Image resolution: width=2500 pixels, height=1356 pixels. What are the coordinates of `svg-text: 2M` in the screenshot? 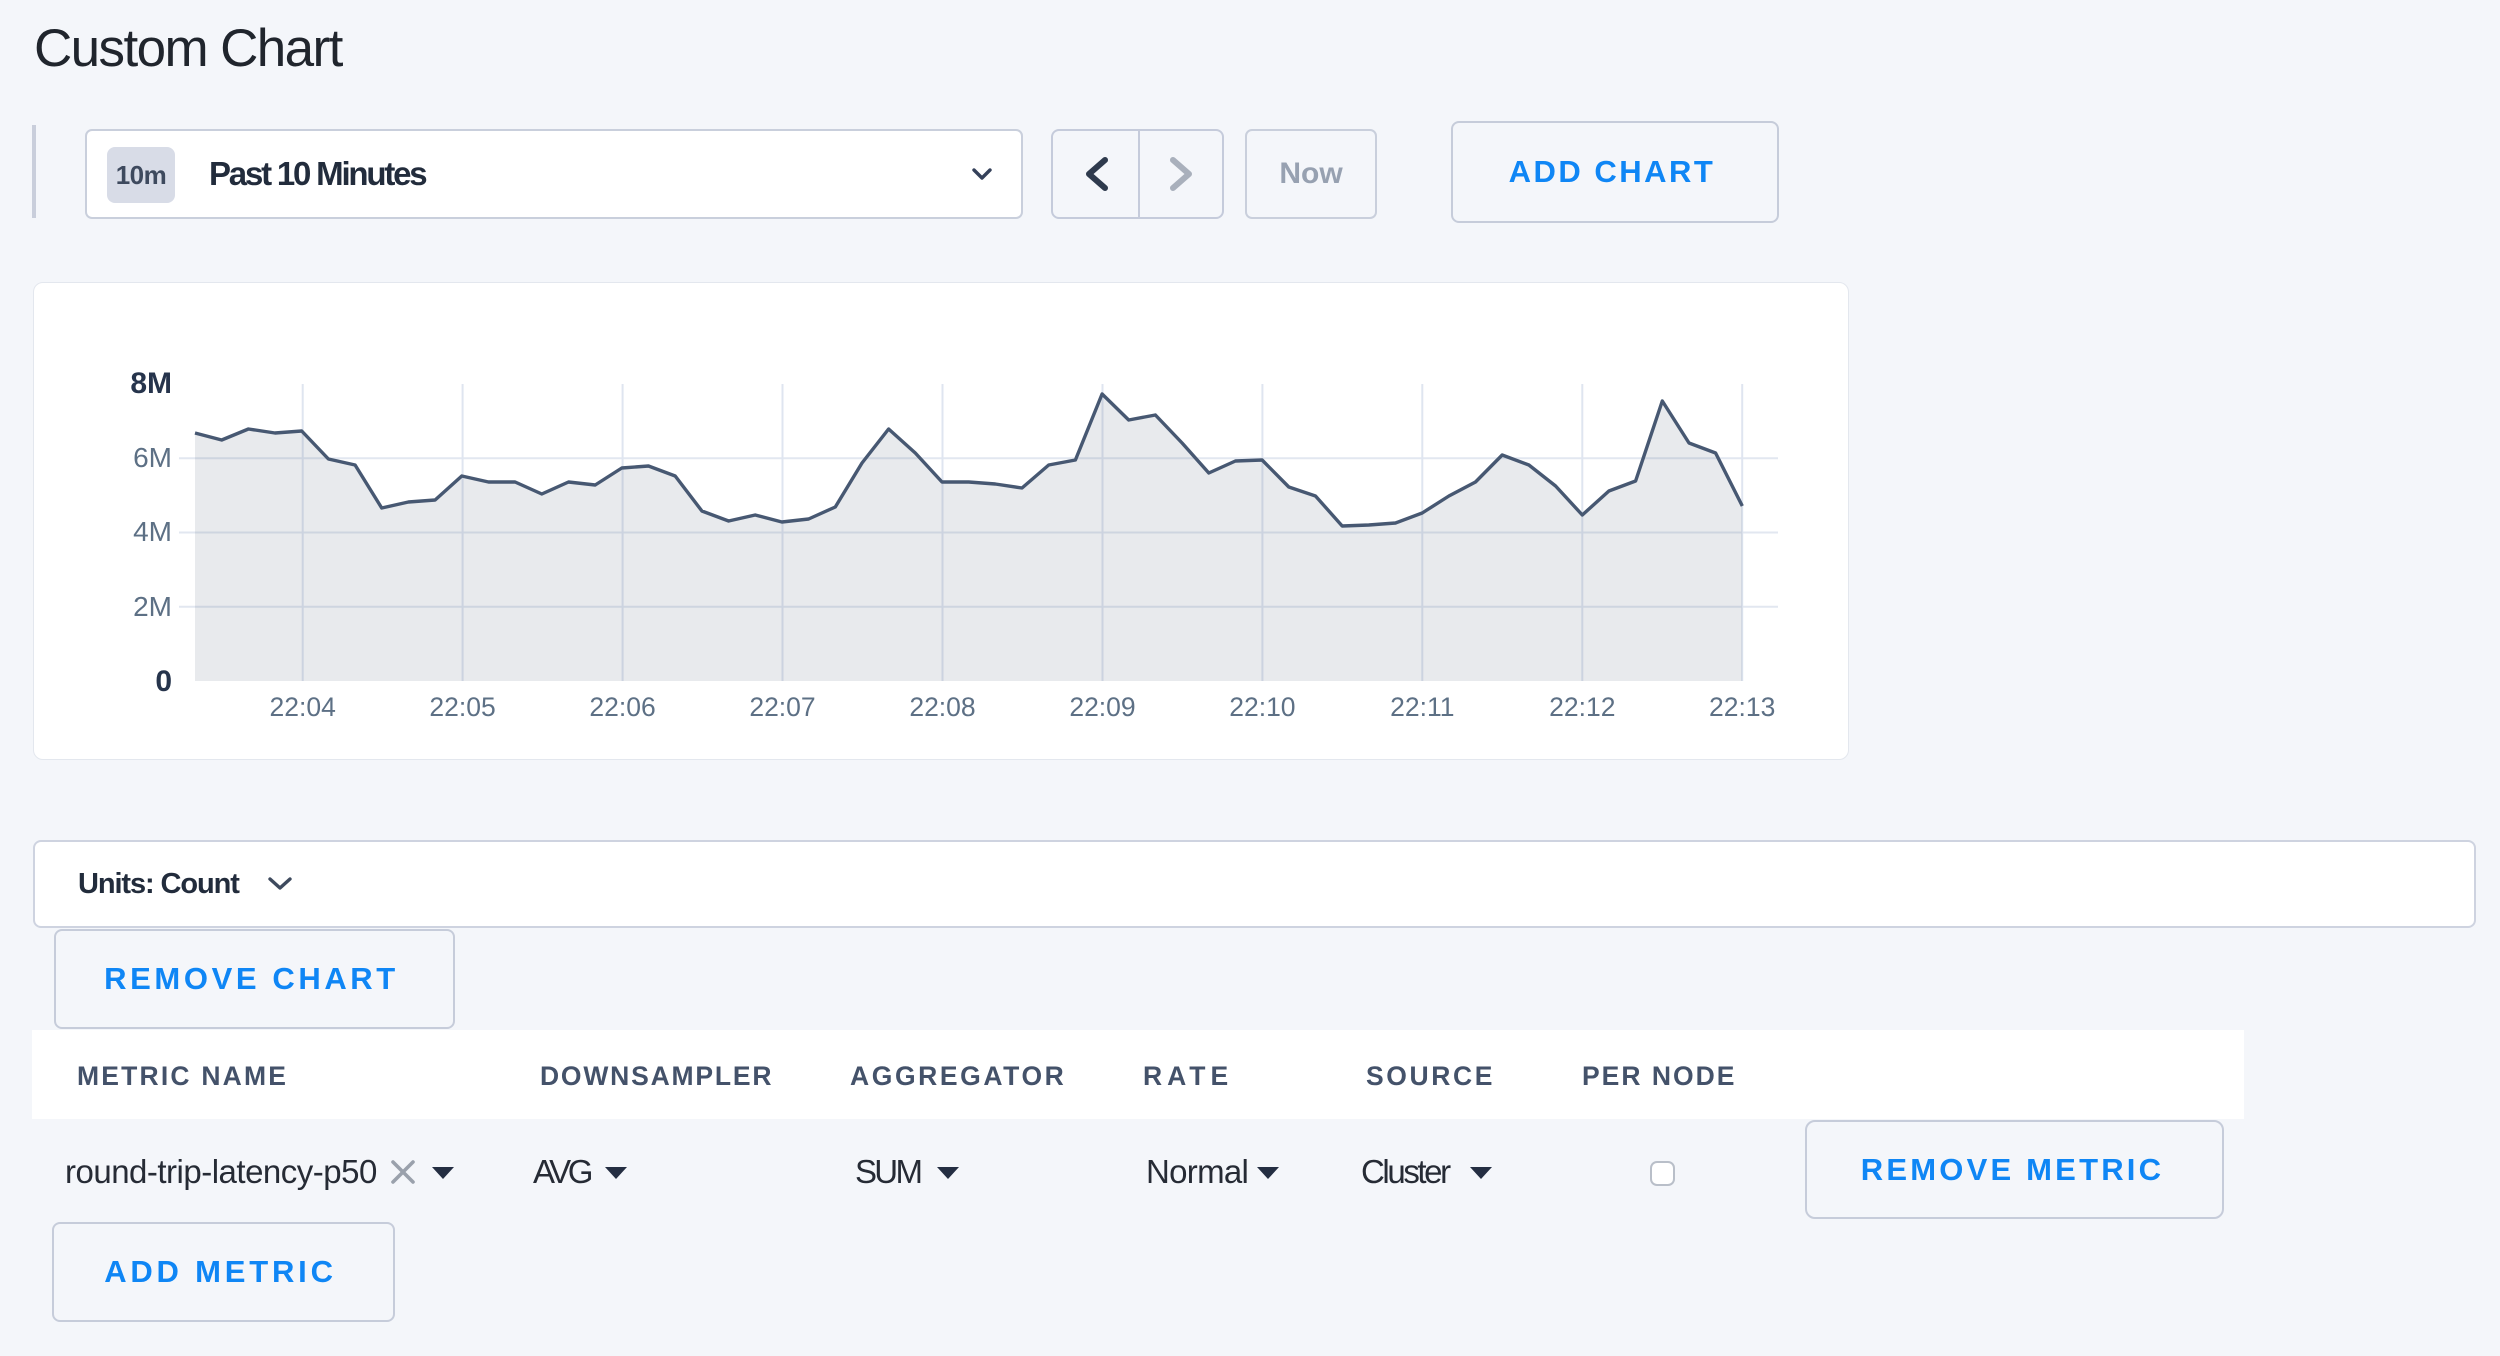 It's located at (152, 606).